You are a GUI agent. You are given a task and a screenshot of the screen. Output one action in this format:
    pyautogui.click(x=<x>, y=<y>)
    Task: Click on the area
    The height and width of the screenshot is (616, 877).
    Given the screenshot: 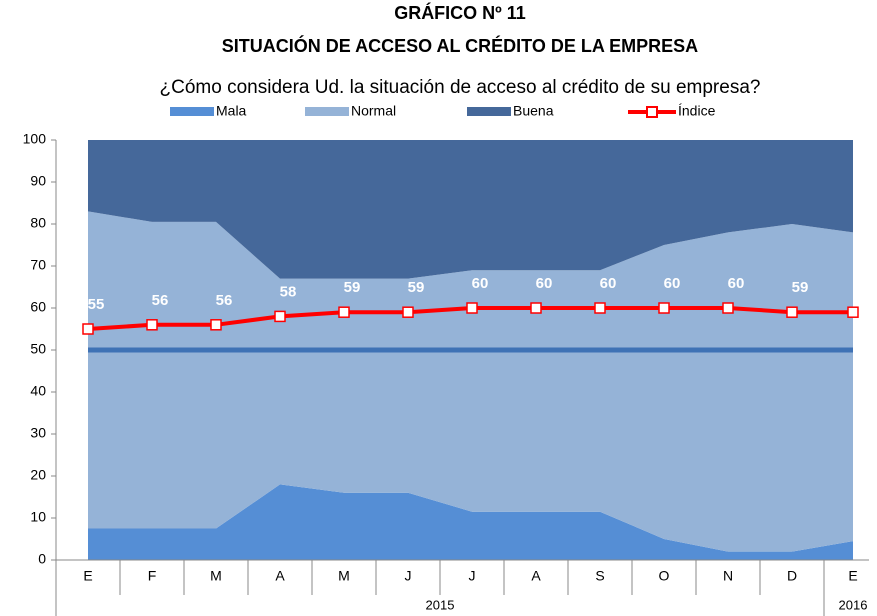 What is the action you would take?
    pyautogui.click(x=470, y=522)
    